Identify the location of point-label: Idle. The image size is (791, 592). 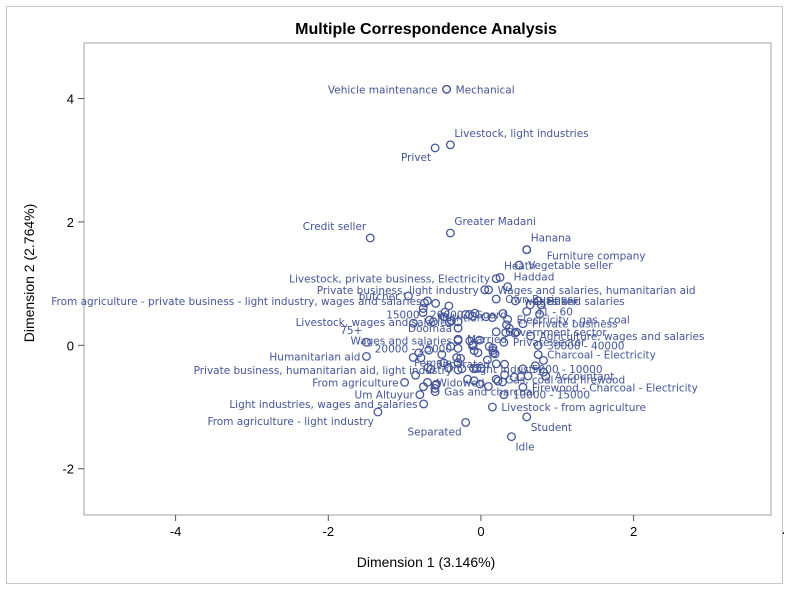
(524, 448).